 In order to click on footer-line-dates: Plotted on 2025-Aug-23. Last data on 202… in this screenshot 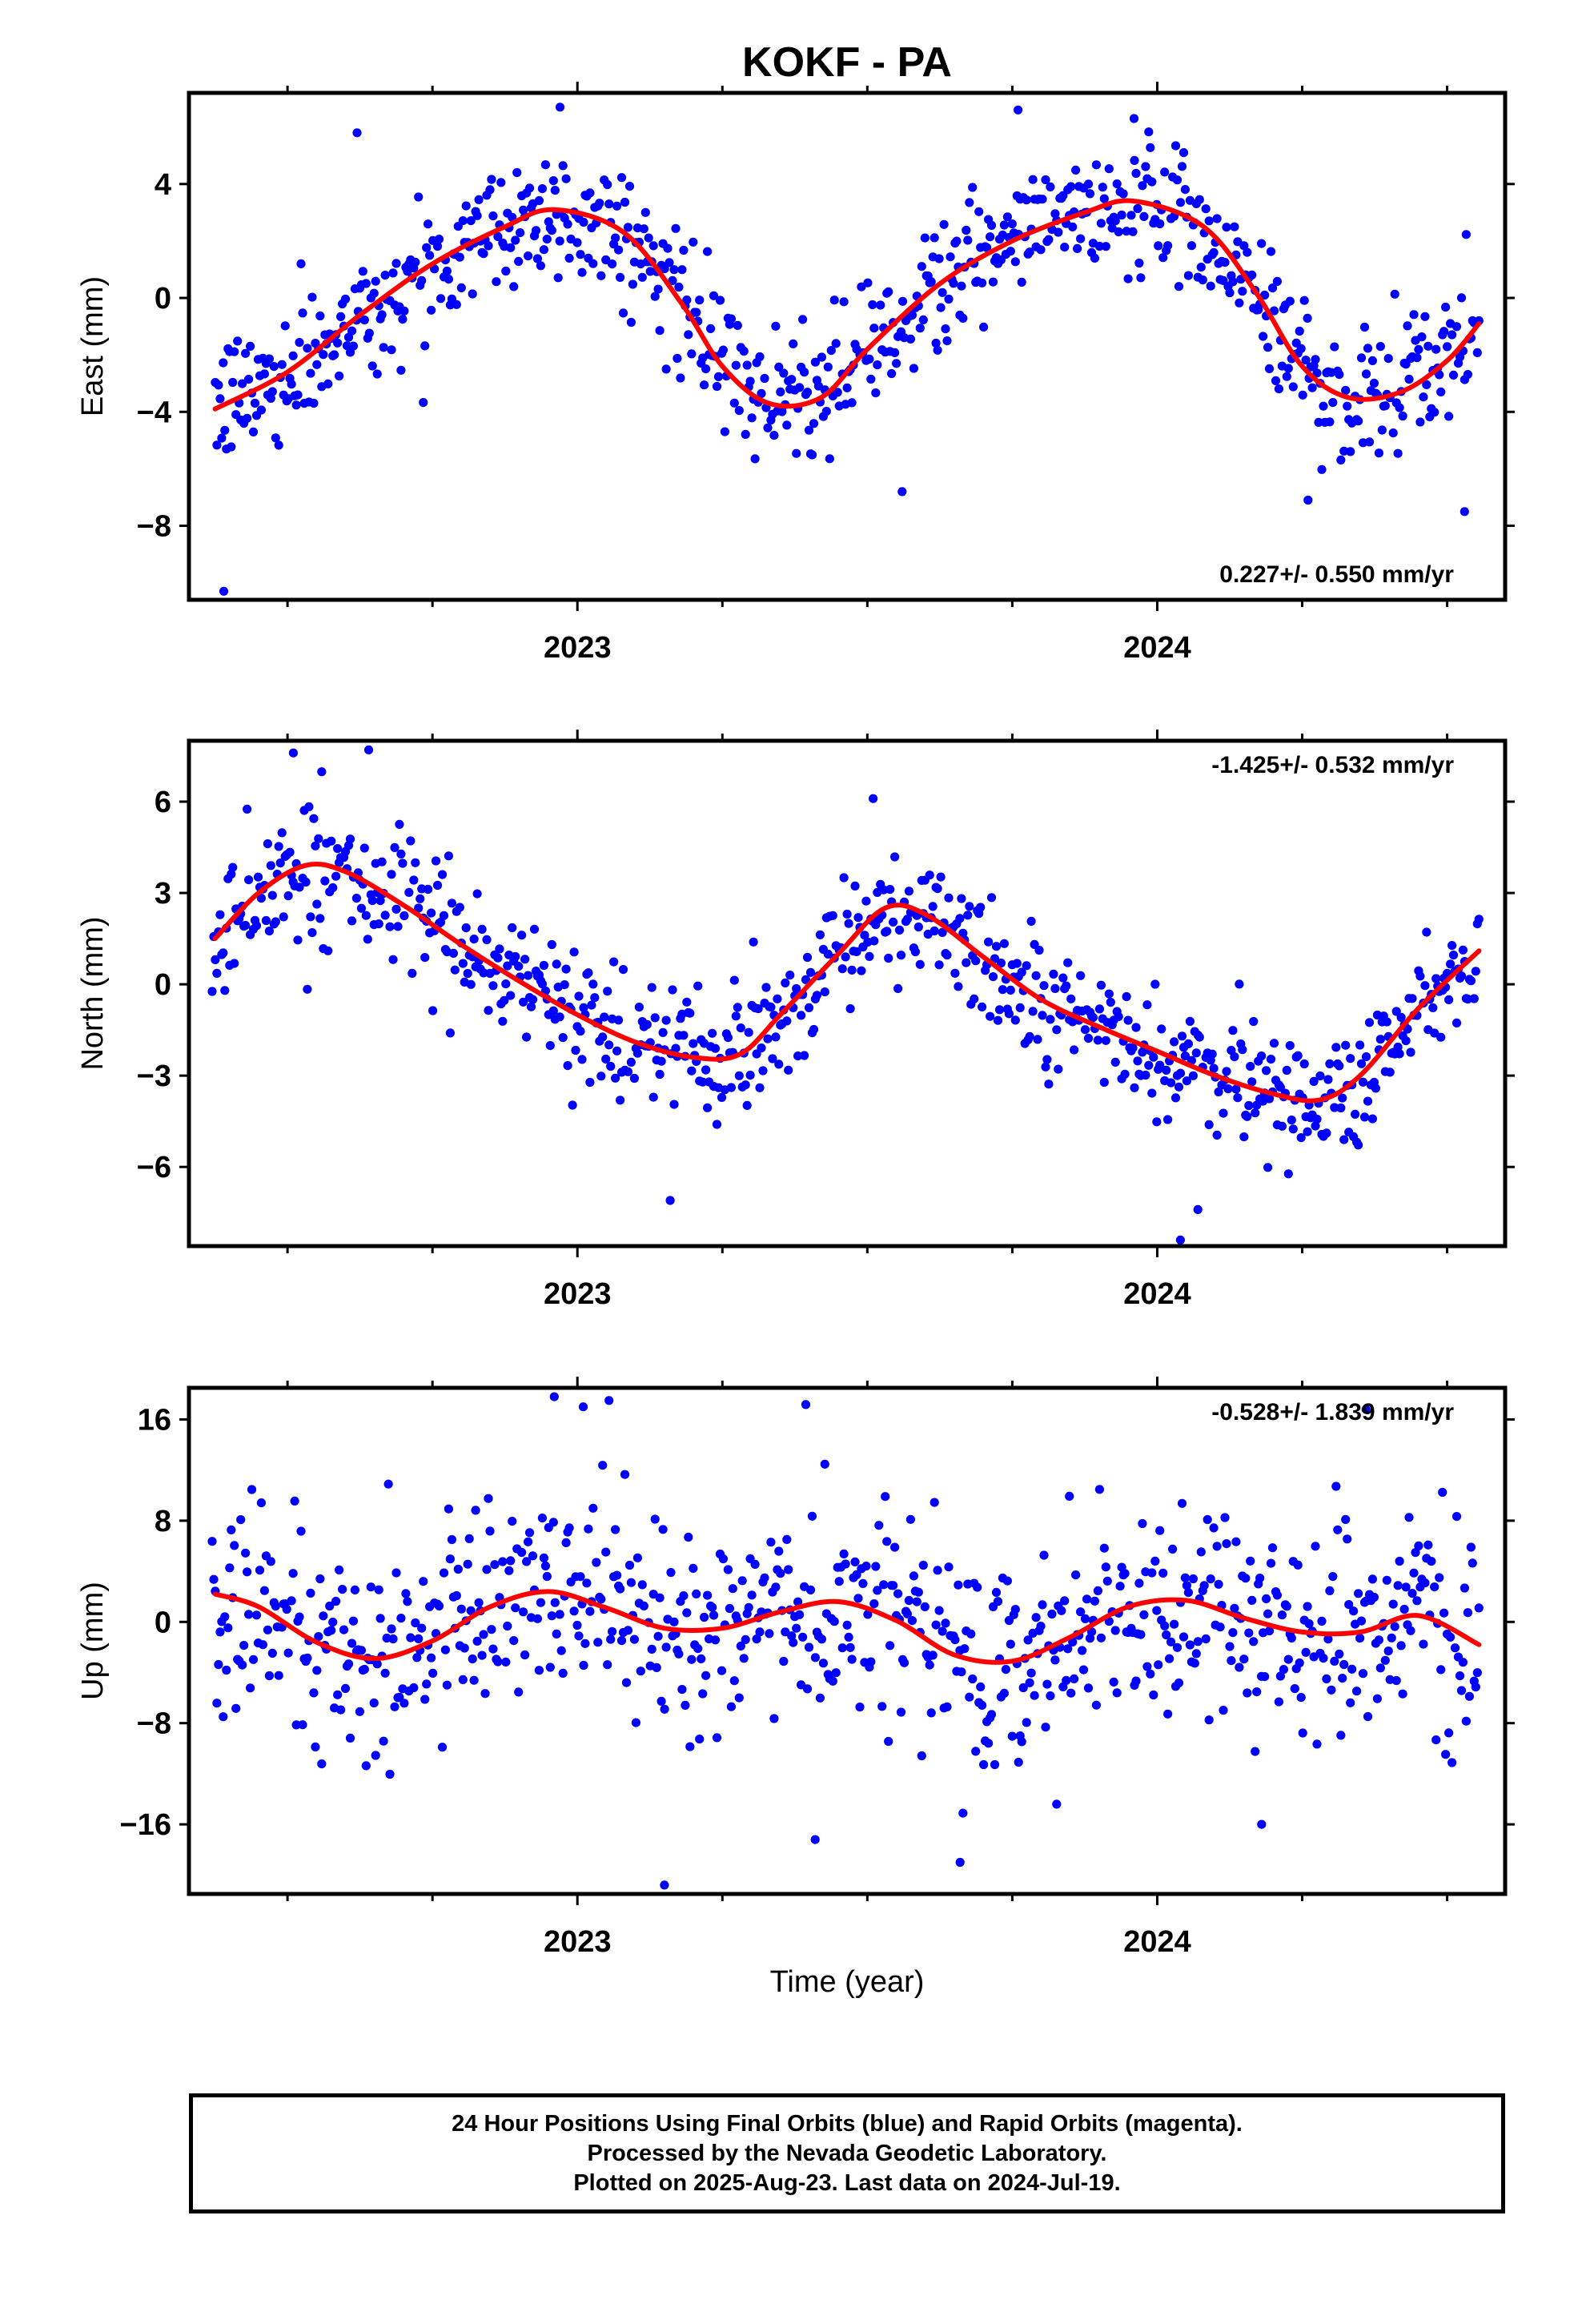, I will do `click(847, 2182)`.